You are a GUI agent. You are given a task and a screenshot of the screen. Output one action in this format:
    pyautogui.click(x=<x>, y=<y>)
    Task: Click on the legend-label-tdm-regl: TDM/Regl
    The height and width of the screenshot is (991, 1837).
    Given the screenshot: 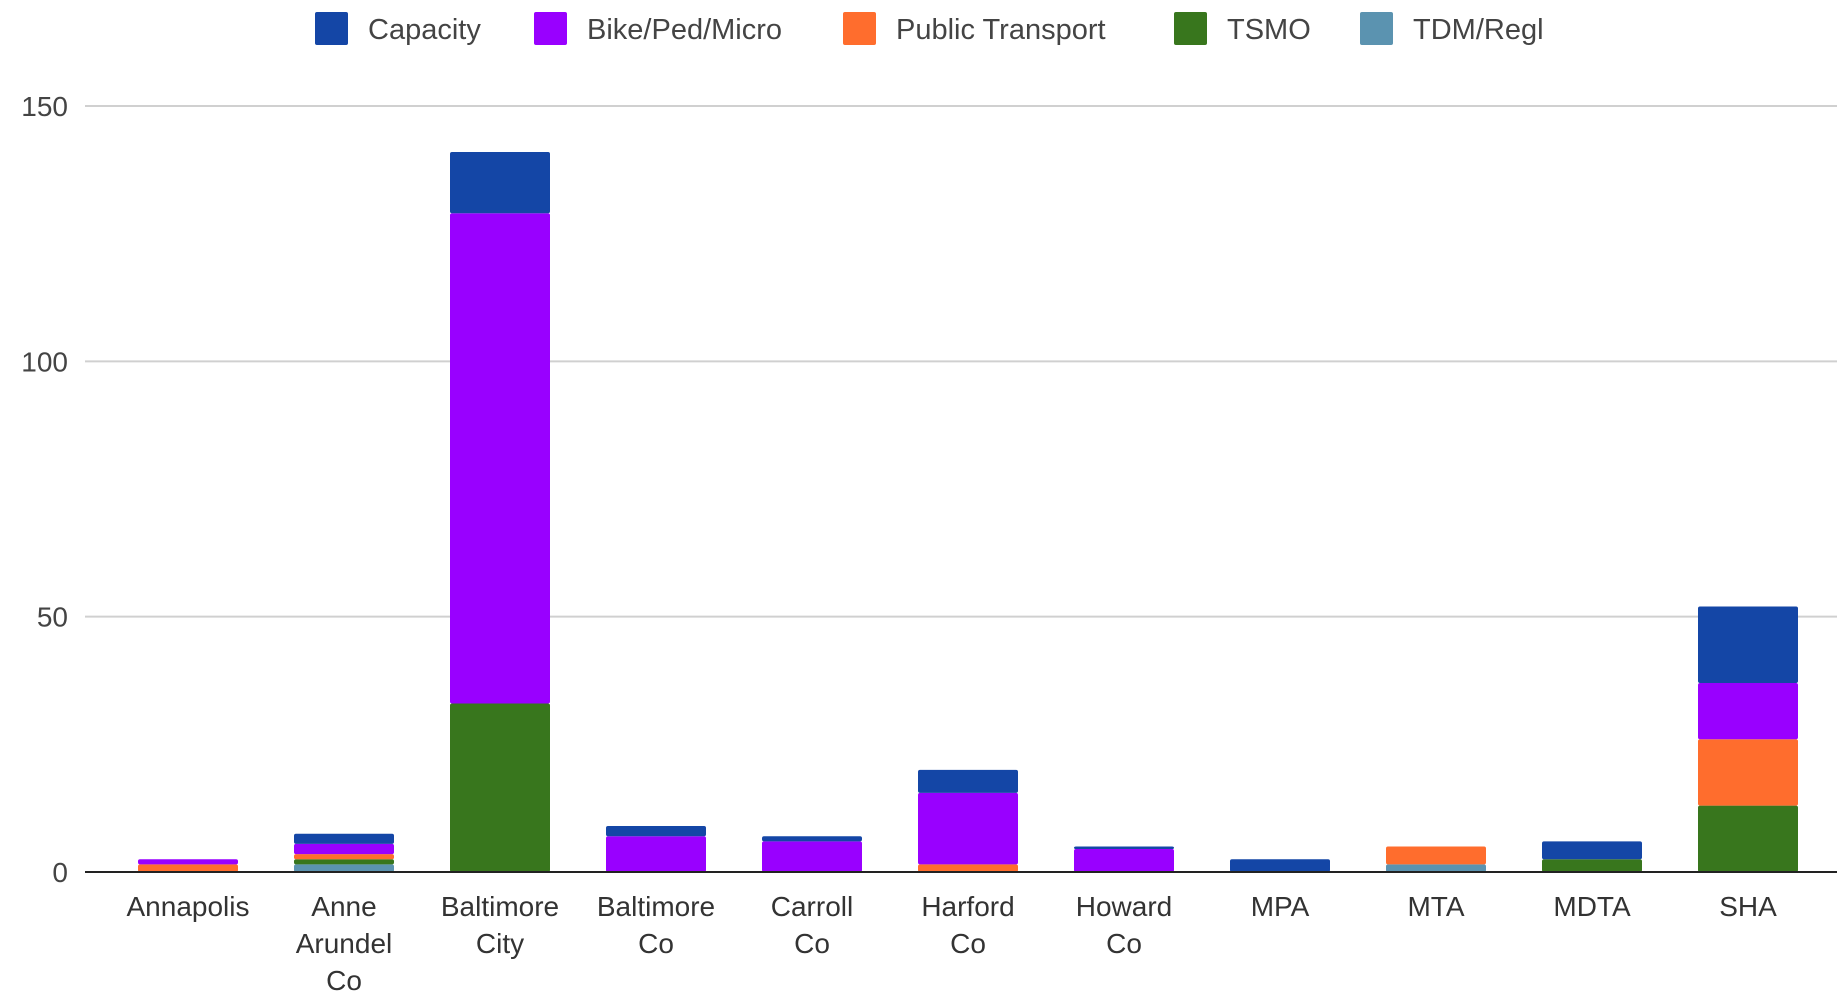 What is the action you would take?
    pyautogui.click(x=1478, y=30)
    